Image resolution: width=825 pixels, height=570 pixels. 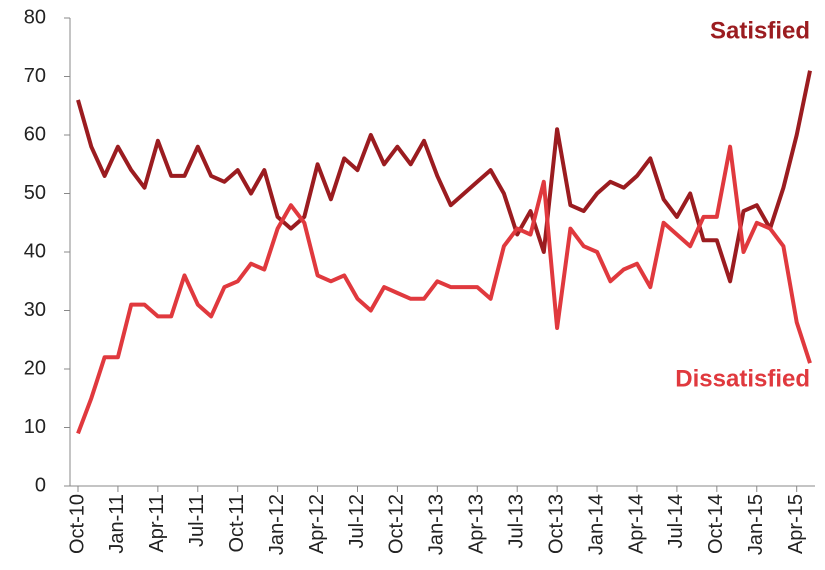 I want to click on x-tick-label: Jan-15, so click(x=756, y=524).